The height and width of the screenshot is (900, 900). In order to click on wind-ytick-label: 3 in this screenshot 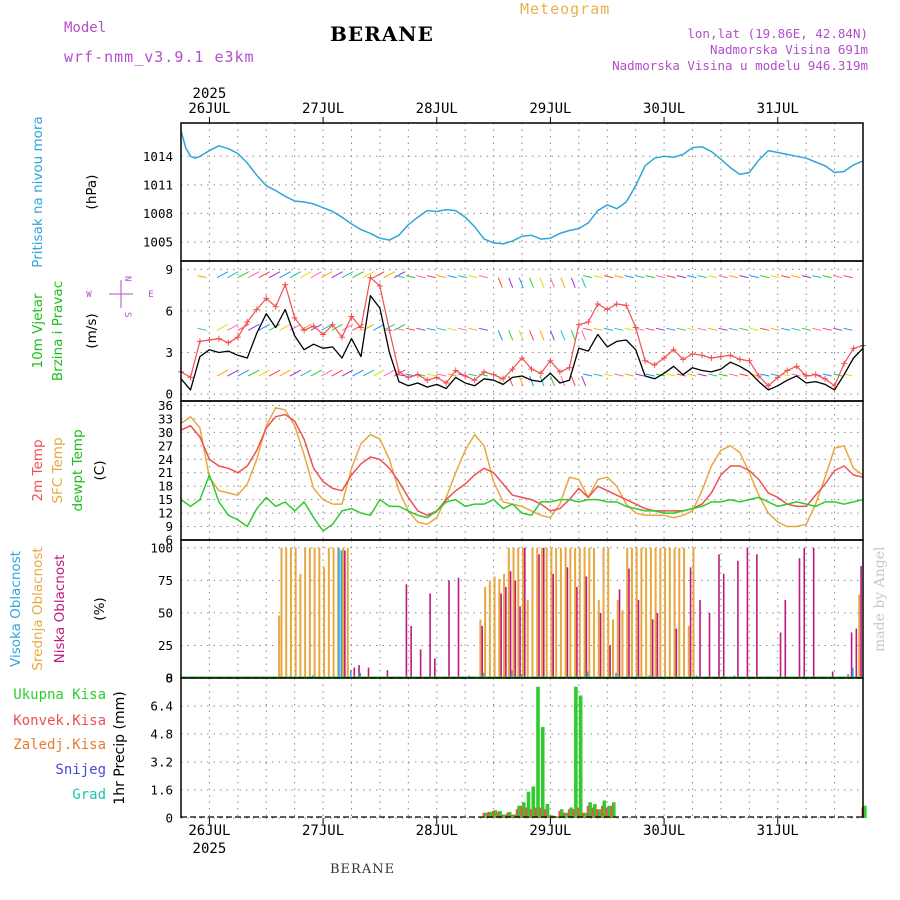, I will do `click(169, 352)`.